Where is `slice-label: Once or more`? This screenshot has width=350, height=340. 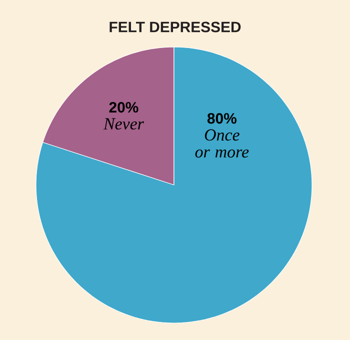
slice-label: Once or more is located at coordinates (222, 143).